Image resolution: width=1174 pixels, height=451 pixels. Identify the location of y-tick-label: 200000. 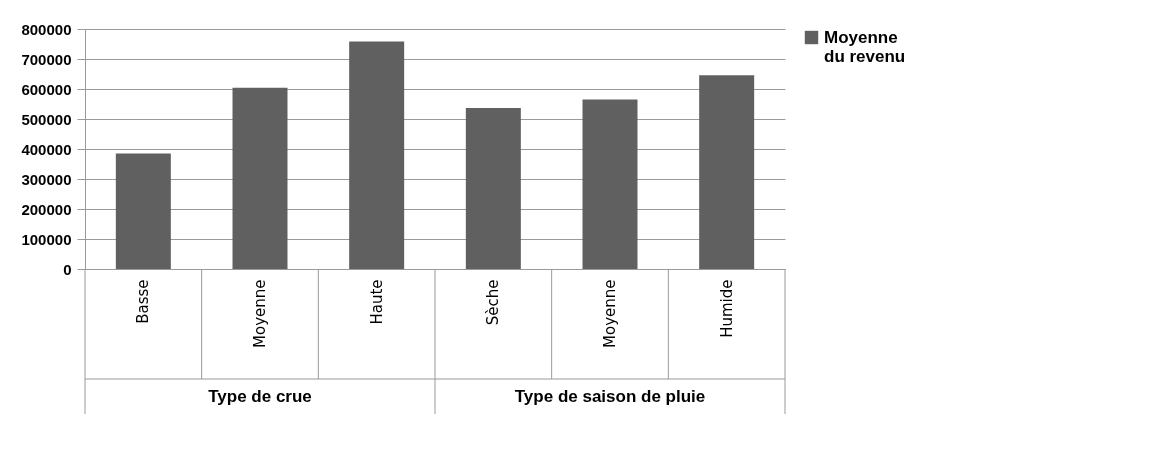
(46, 209).